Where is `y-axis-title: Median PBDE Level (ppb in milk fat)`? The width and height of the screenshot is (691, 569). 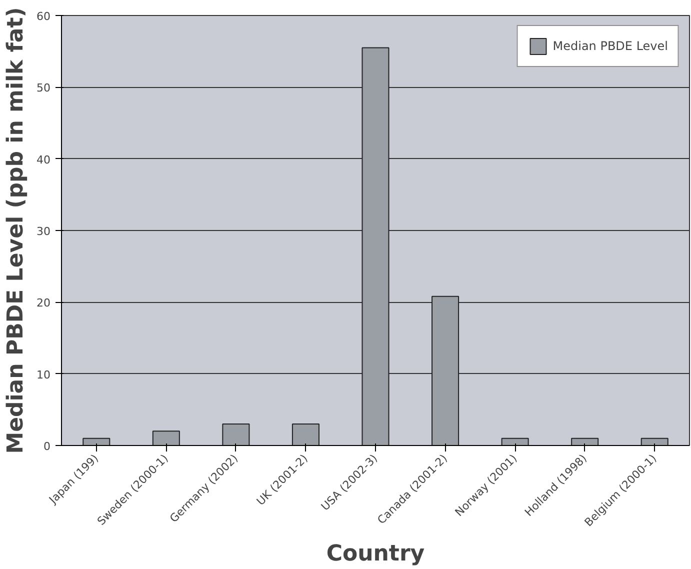 y-axis-title: Median PBDE Level (ppb in milk fat) is located at coordinates (16, 230).